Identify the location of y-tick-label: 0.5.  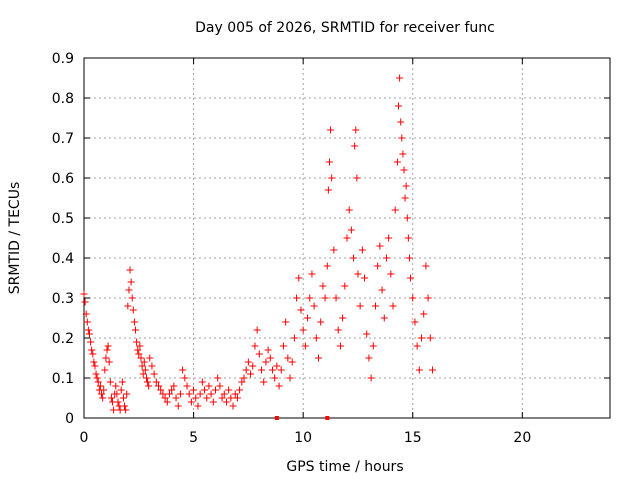
(63, 219).